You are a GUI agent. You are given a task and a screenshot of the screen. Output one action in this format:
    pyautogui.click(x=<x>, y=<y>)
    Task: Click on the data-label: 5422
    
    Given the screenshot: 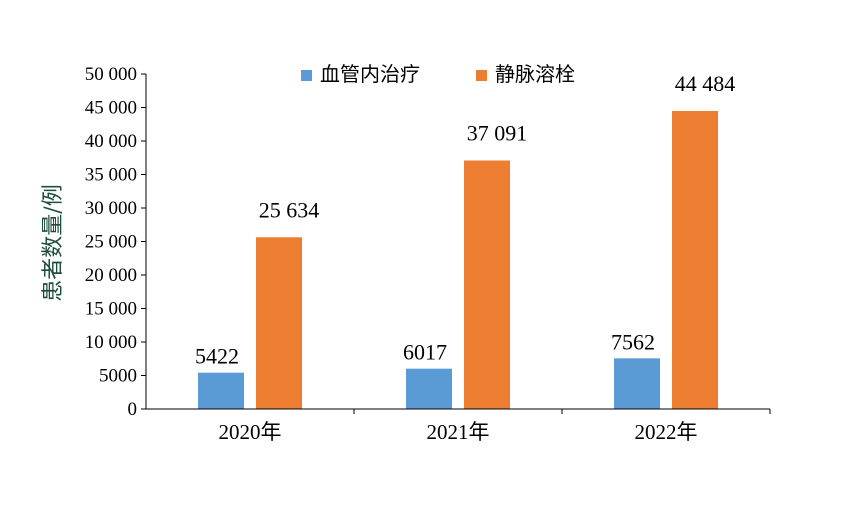 What is the action you would take?
    pyautogui.click(x=217, y=356)
    